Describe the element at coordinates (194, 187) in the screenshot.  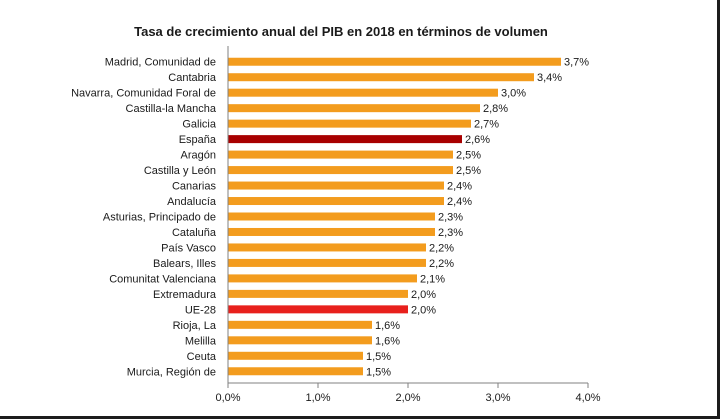
I see `category-label: Canarias` at that location.